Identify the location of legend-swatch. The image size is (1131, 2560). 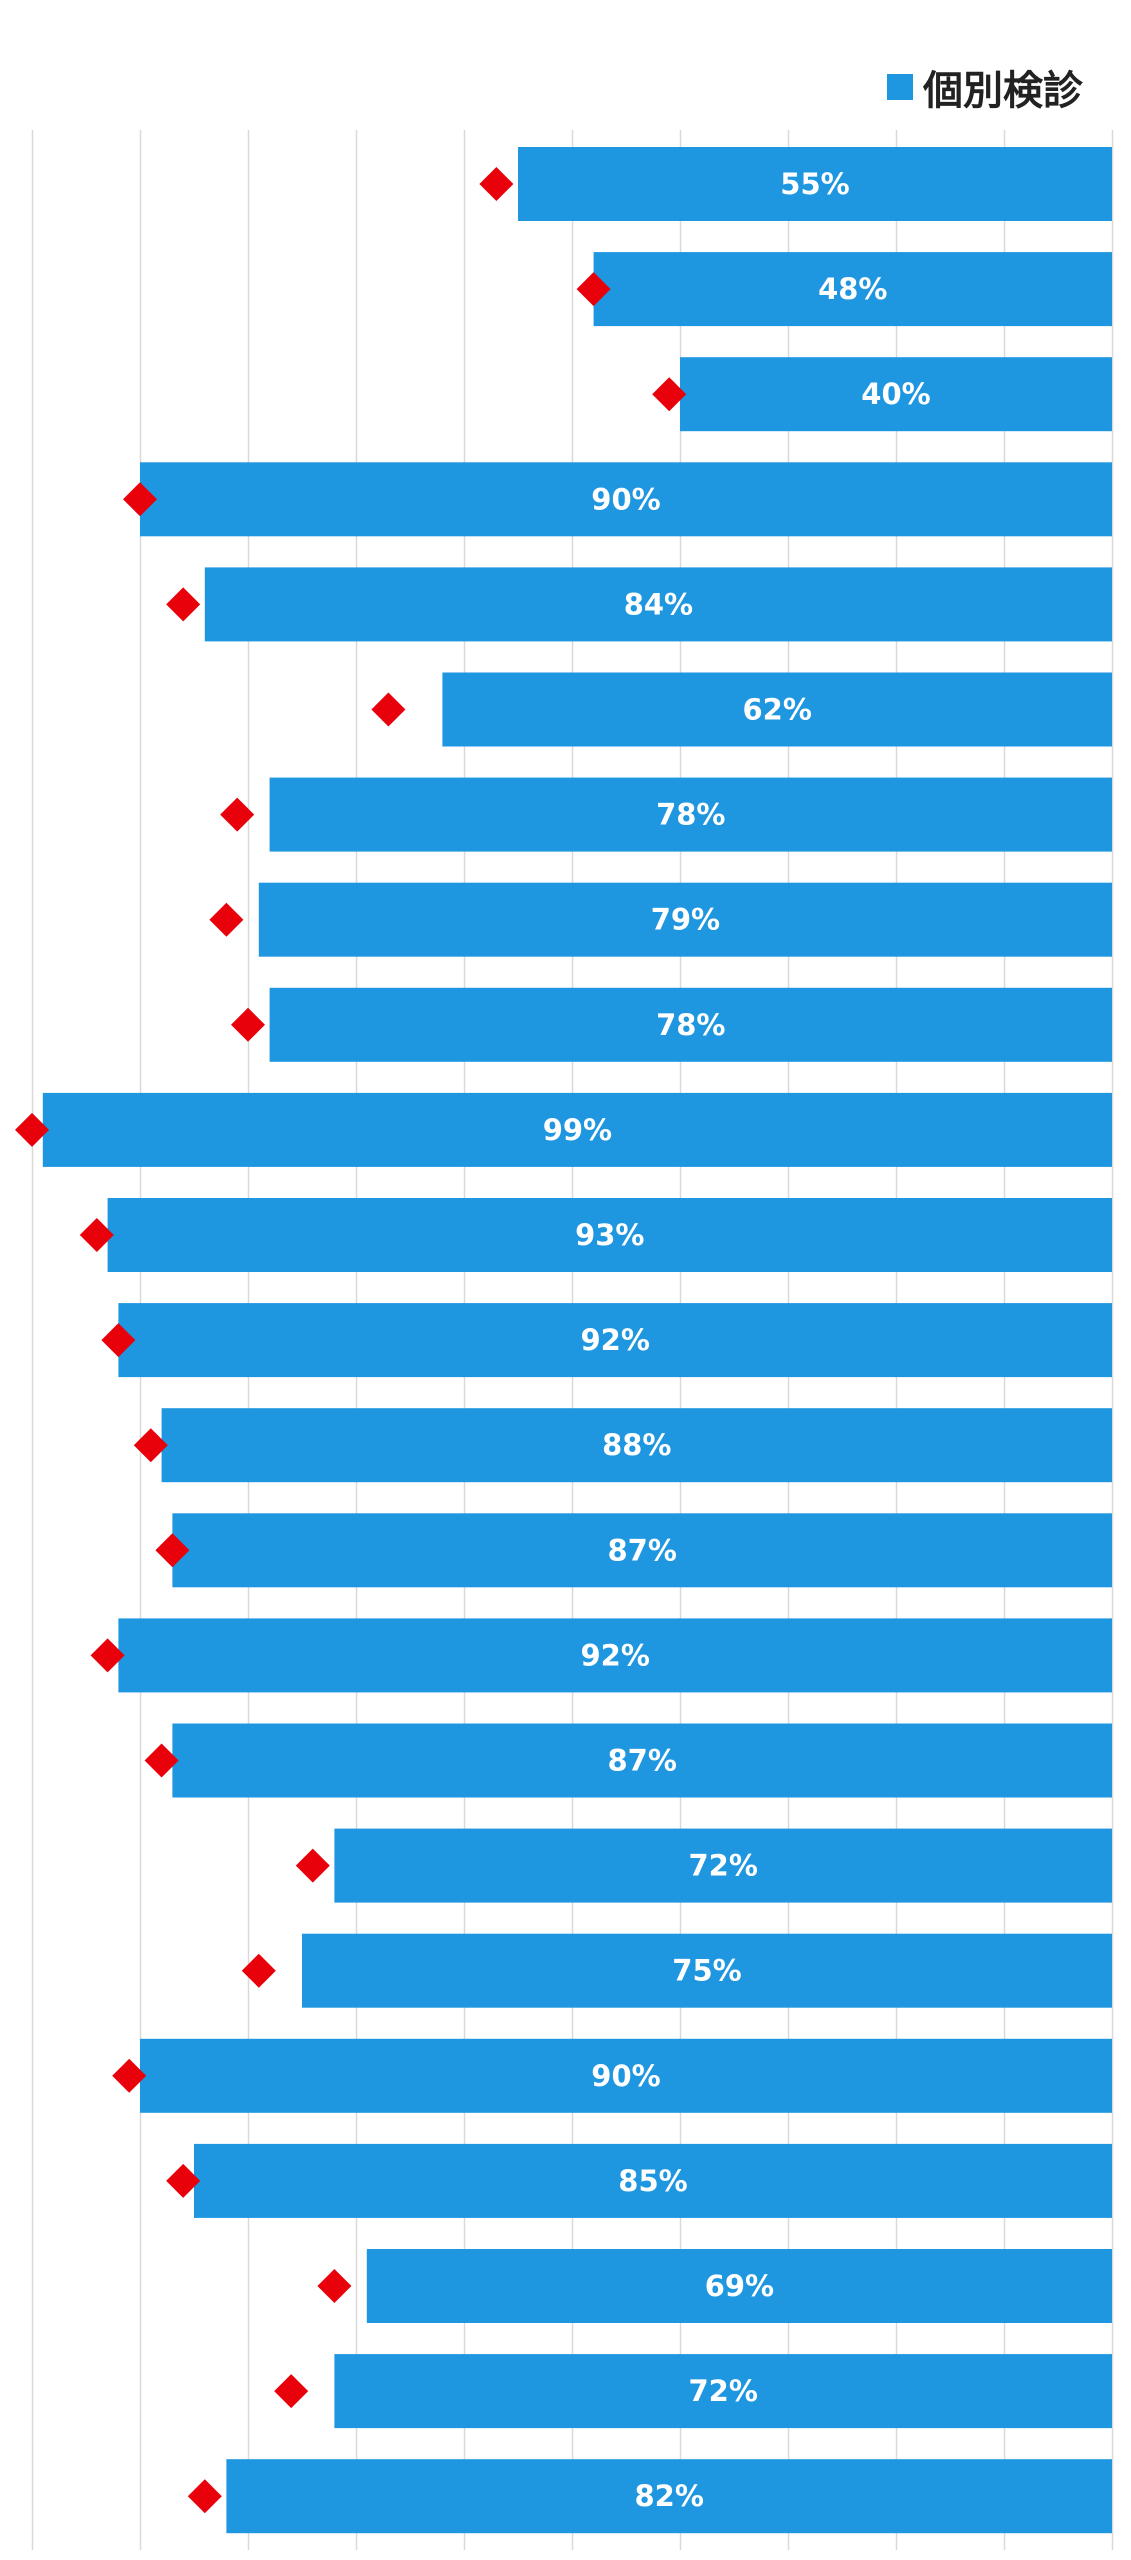
(900, 87).